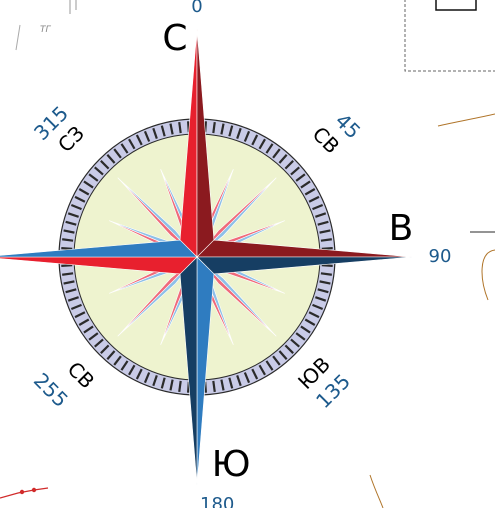  Describe the element at coordinates (196, 8) in the screenshot. I see `degree-north-label: 0` at that location.